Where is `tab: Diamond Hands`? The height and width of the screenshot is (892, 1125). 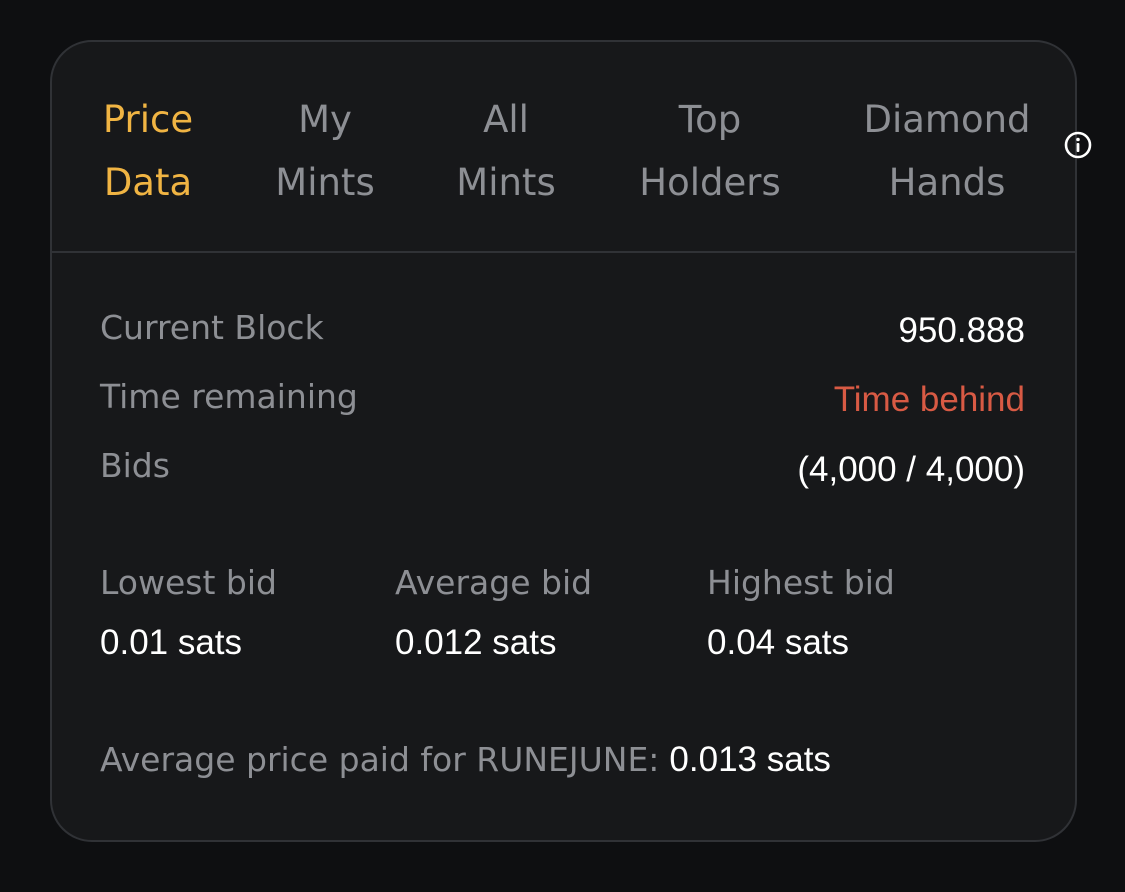 tab: Diamond Hands is located at coordinates (947, 151).